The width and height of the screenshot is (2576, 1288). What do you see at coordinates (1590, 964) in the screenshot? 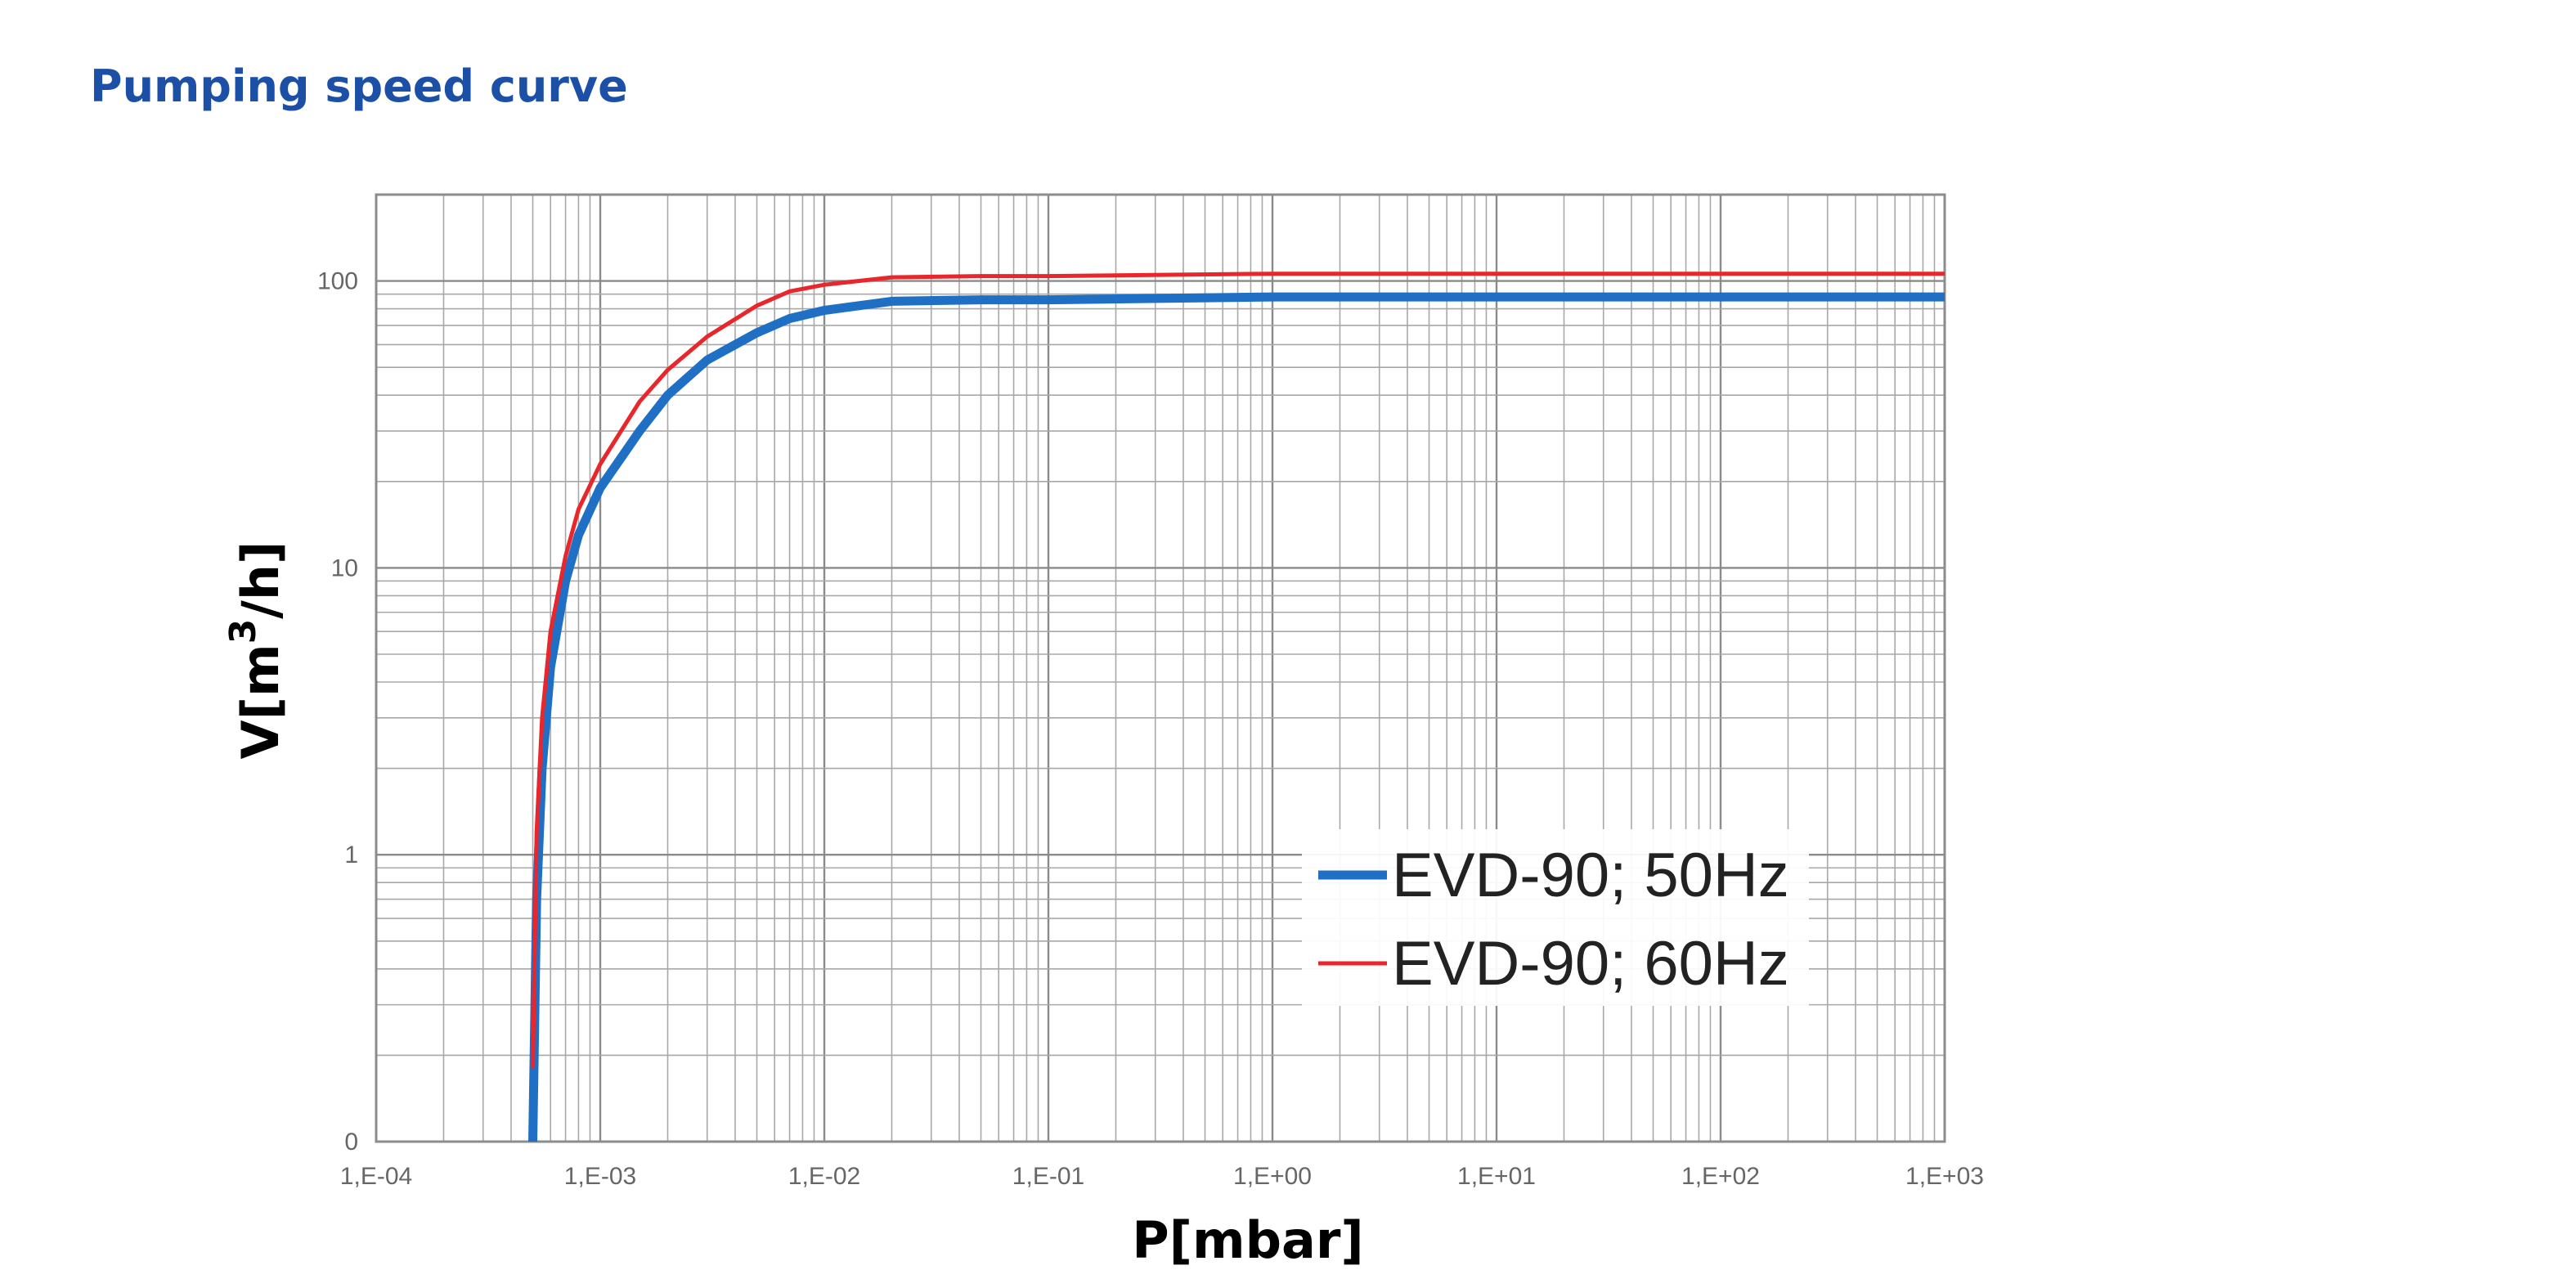
I see `legend-label-60hz: EVD-90; 60Hz` at bounding box center [1590, 964].